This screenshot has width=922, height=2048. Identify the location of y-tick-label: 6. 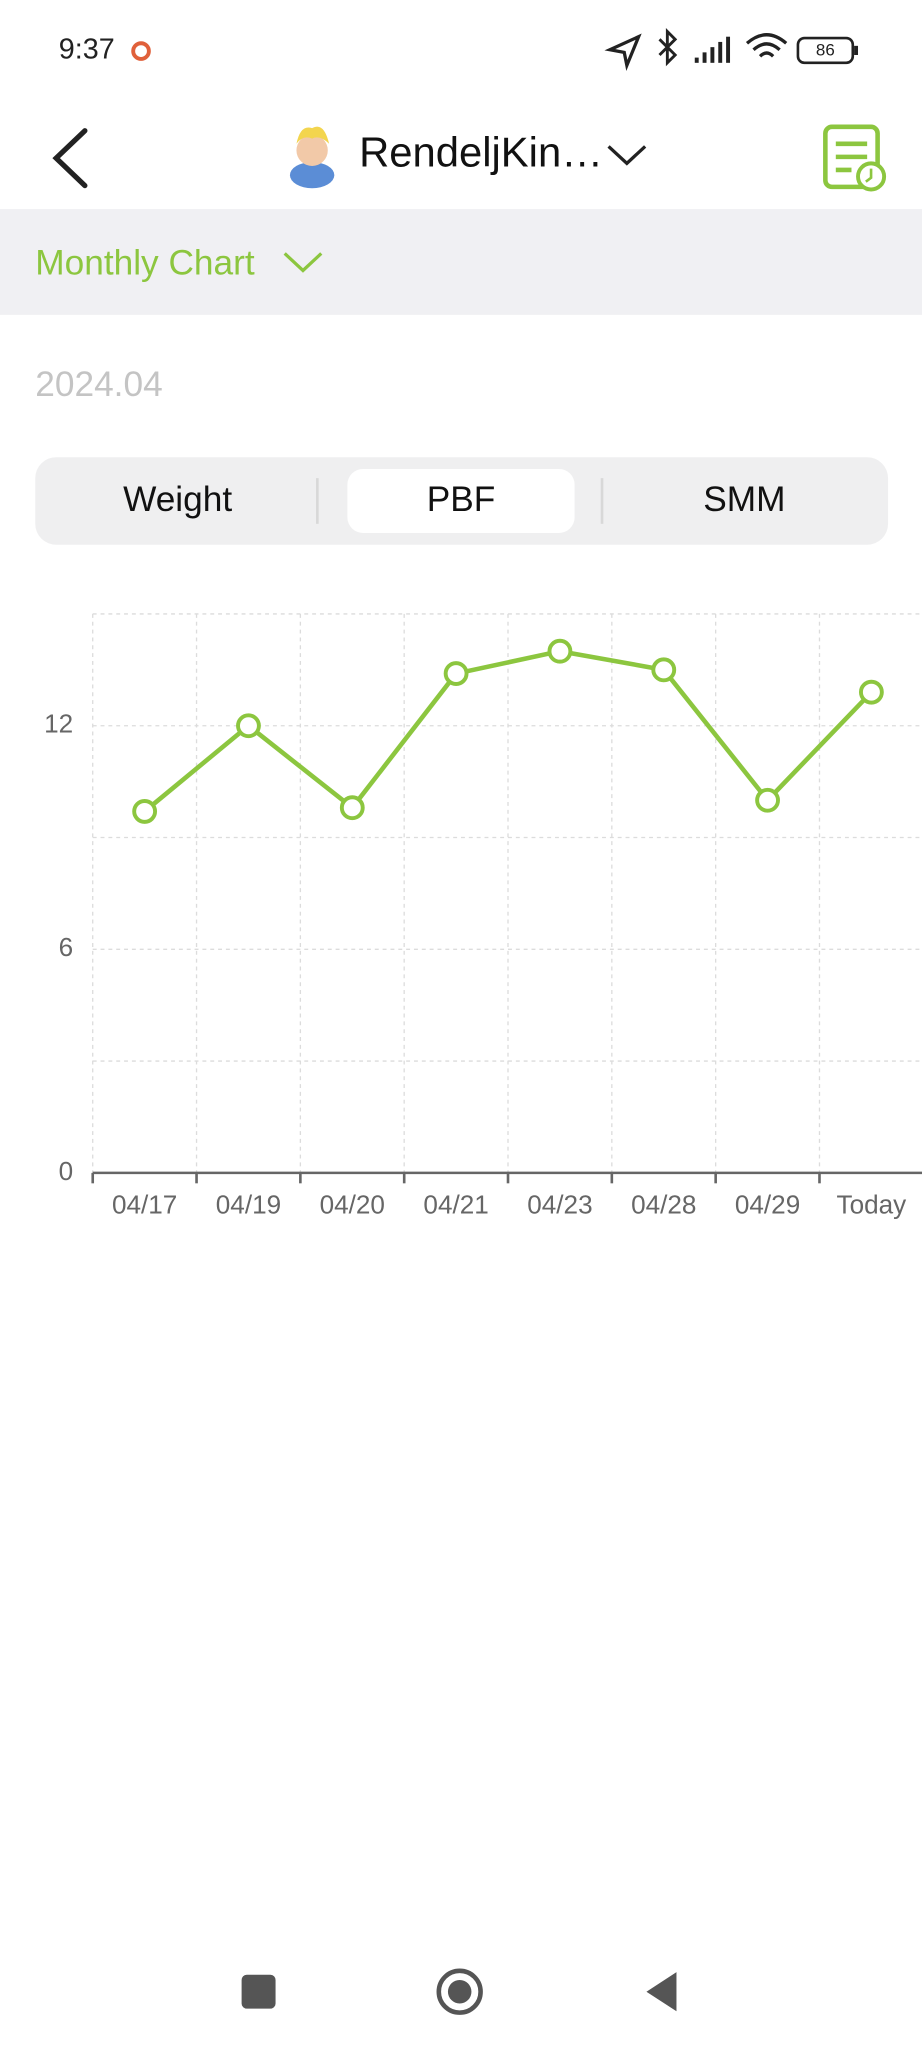
(66, 947).